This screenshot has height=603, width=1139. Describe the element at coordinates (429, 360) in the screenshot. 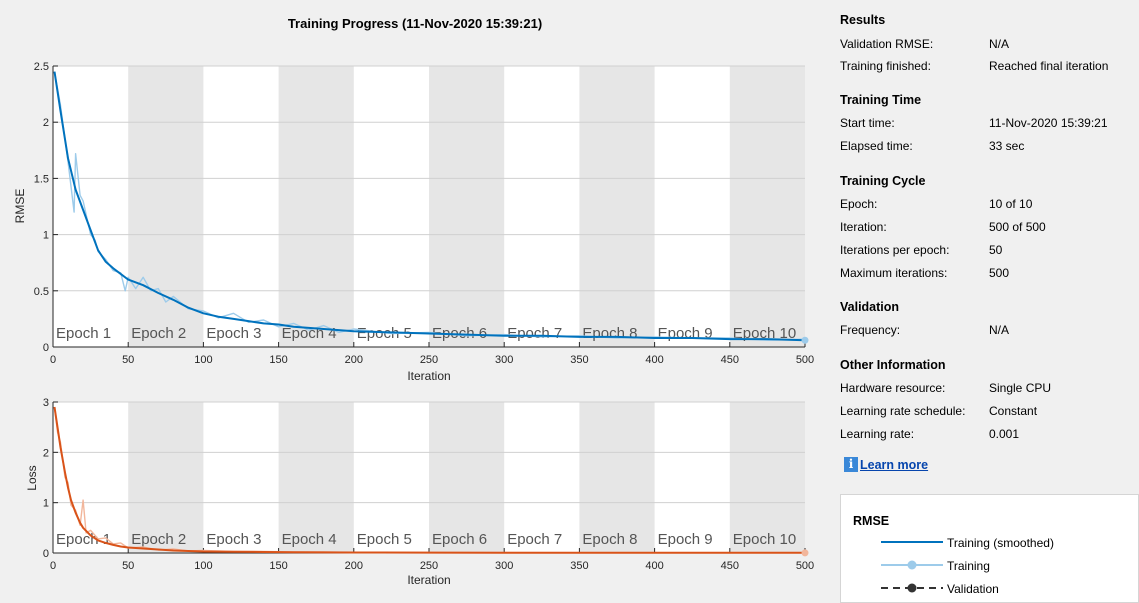

I see `rmse-xtick-label: 250` at that location.